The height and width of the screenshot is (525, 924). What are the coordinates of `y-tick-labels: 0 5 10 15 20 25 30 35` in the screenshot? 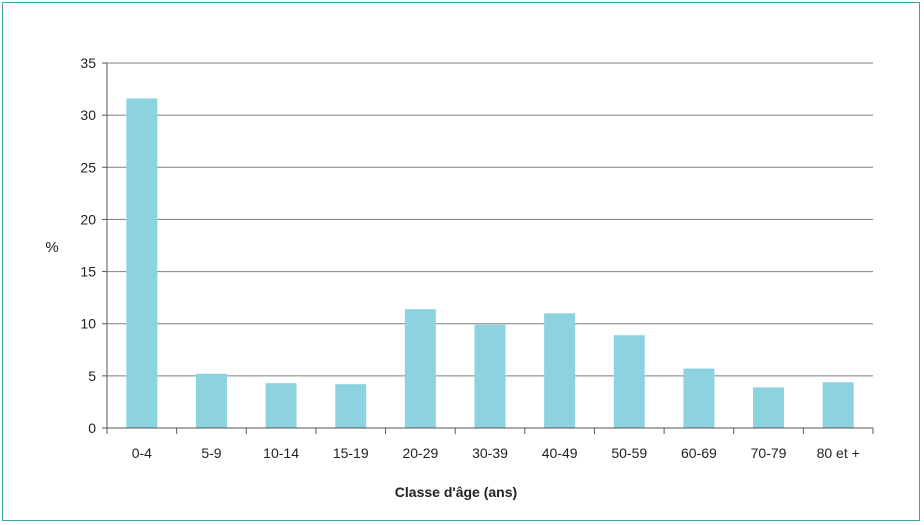 It's located at (93, 245).